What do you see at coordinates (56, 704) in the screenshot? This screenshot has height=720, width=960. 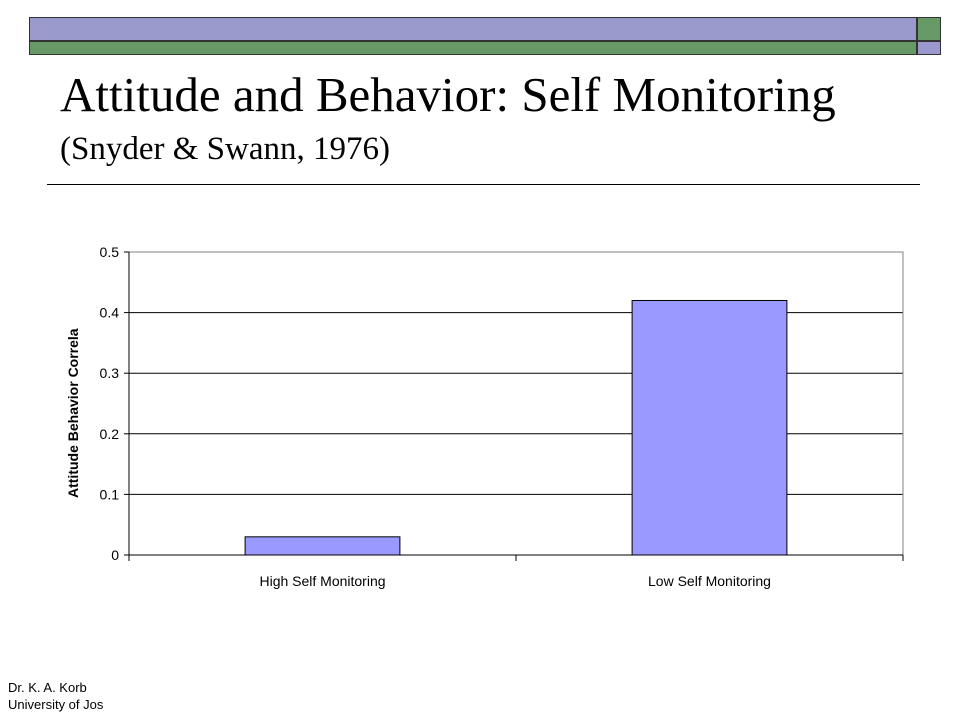 I see `footer-institution: University of Jos` at bounding box center [56, 704].